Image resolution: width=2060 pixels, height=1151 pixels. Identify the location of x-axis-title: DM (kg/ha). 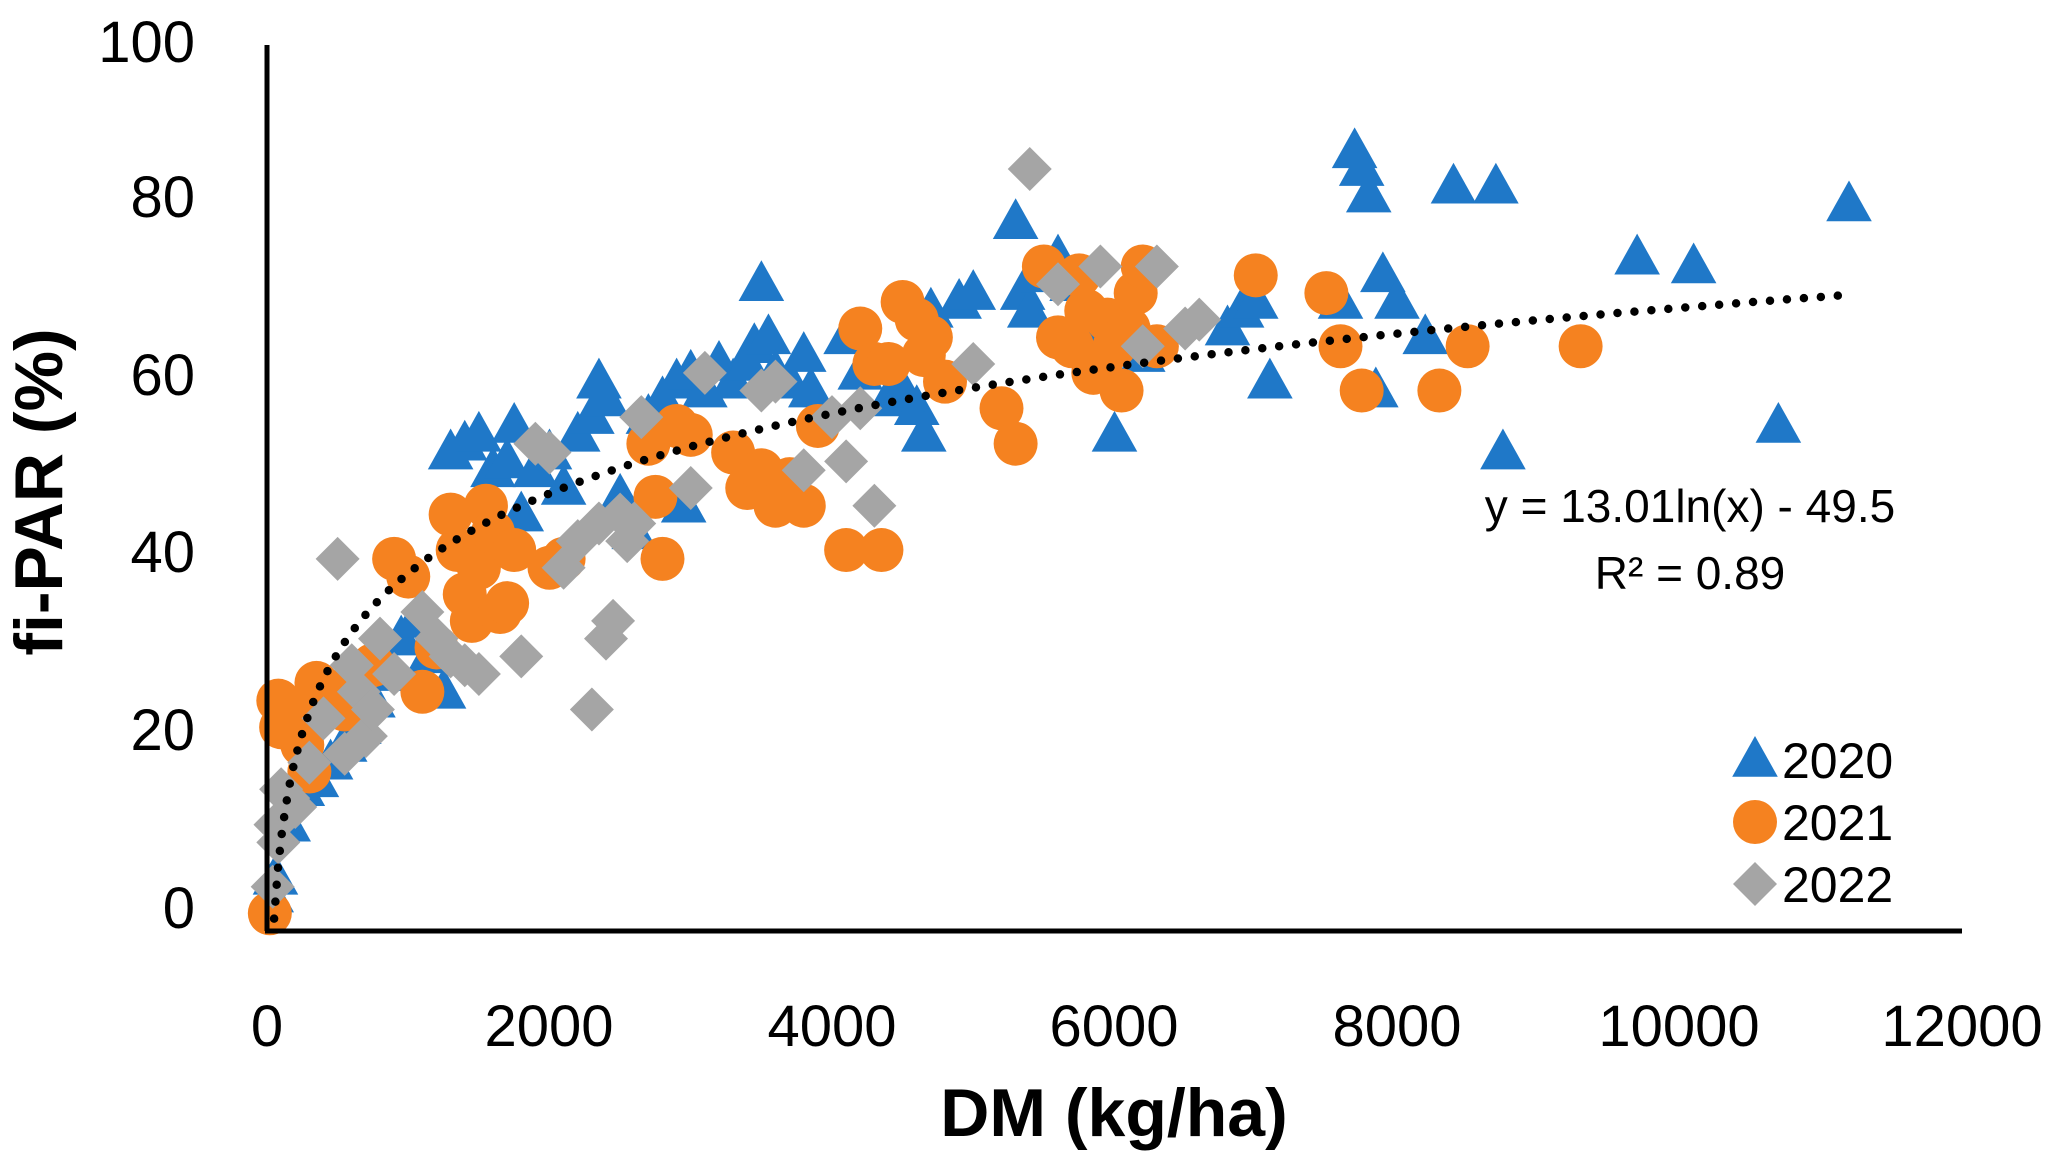
(1114, 1113).